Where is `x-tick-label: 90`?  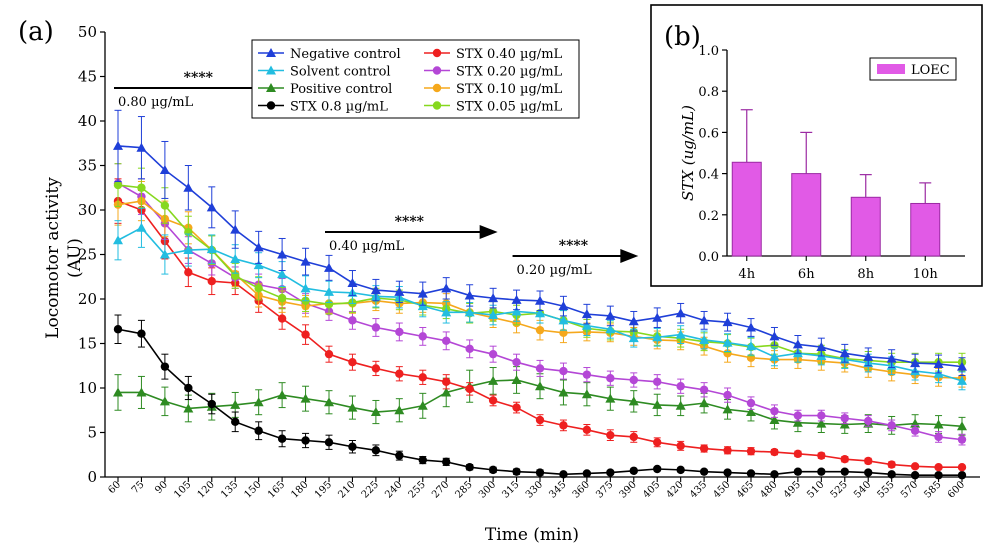 x-tick-label: 90 is located at coordinates (161, 487).